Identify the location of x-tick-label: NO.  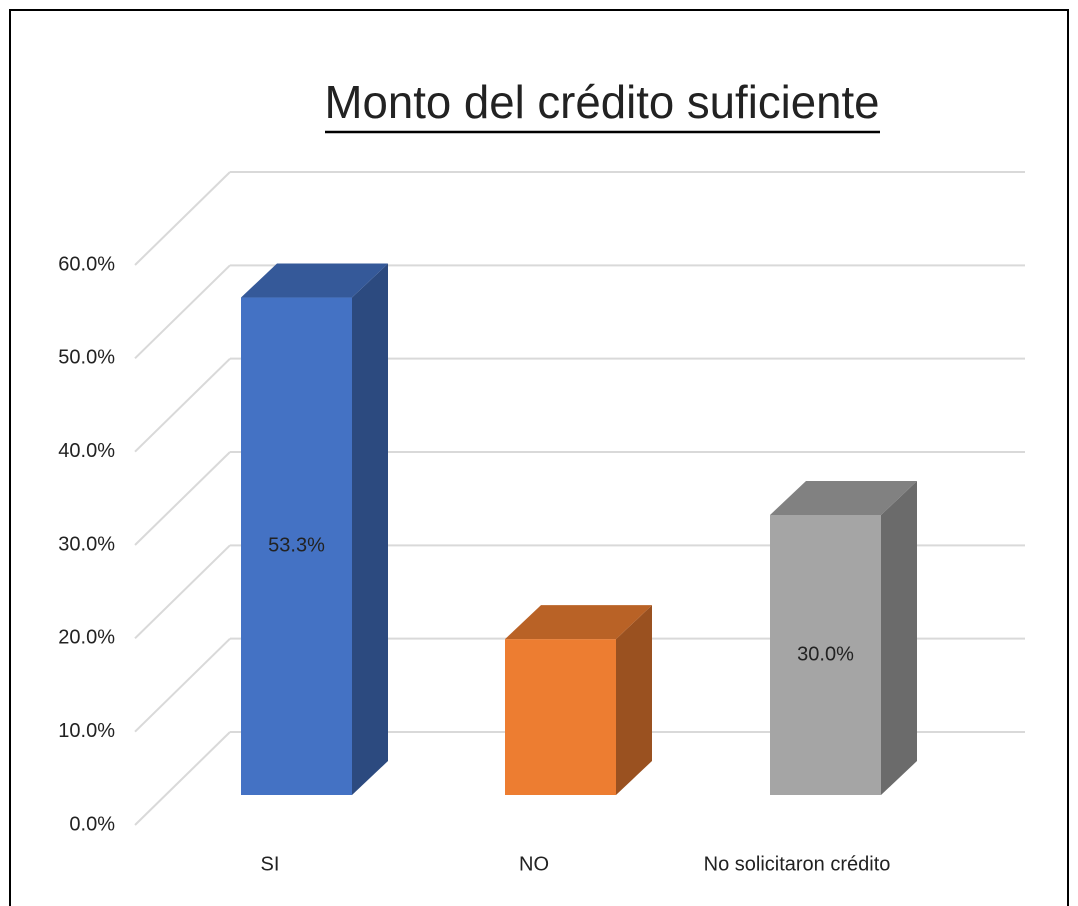
(534, 864).